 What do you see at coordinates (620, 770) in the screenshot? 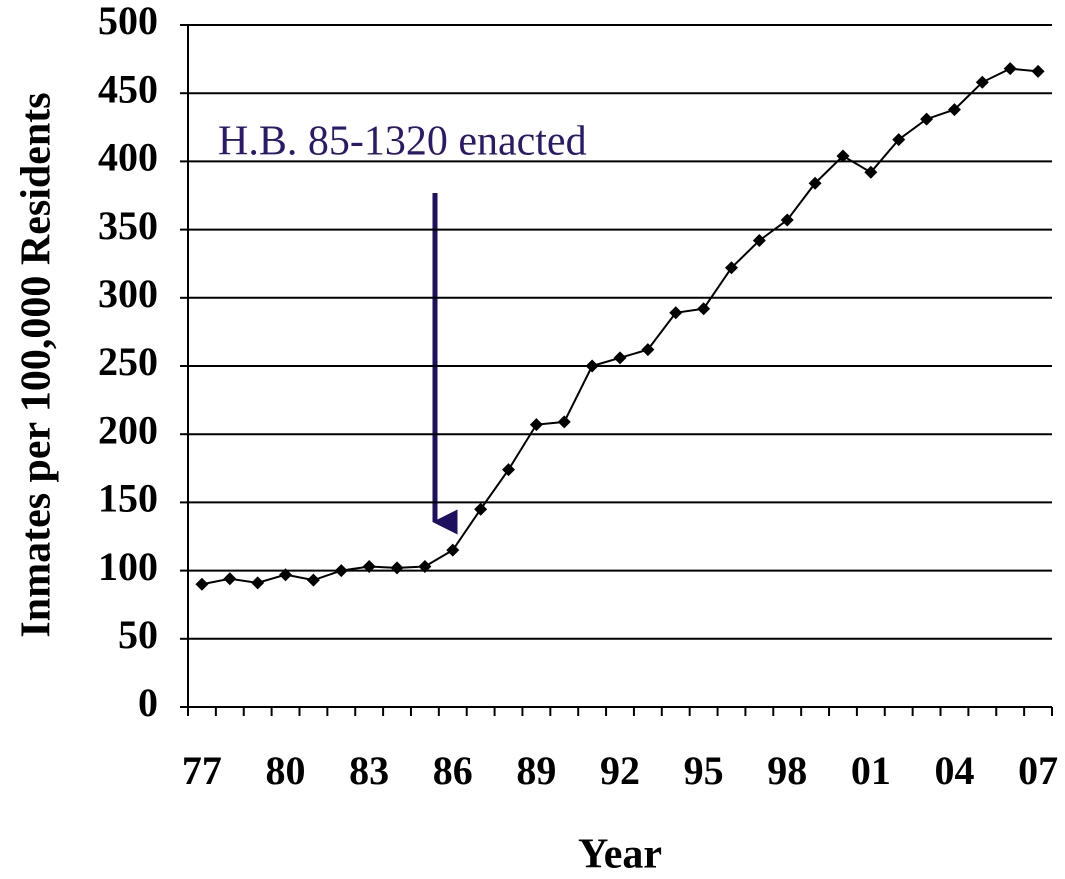
I see `x-tick-label: 92` at bounding box center [620, 770].